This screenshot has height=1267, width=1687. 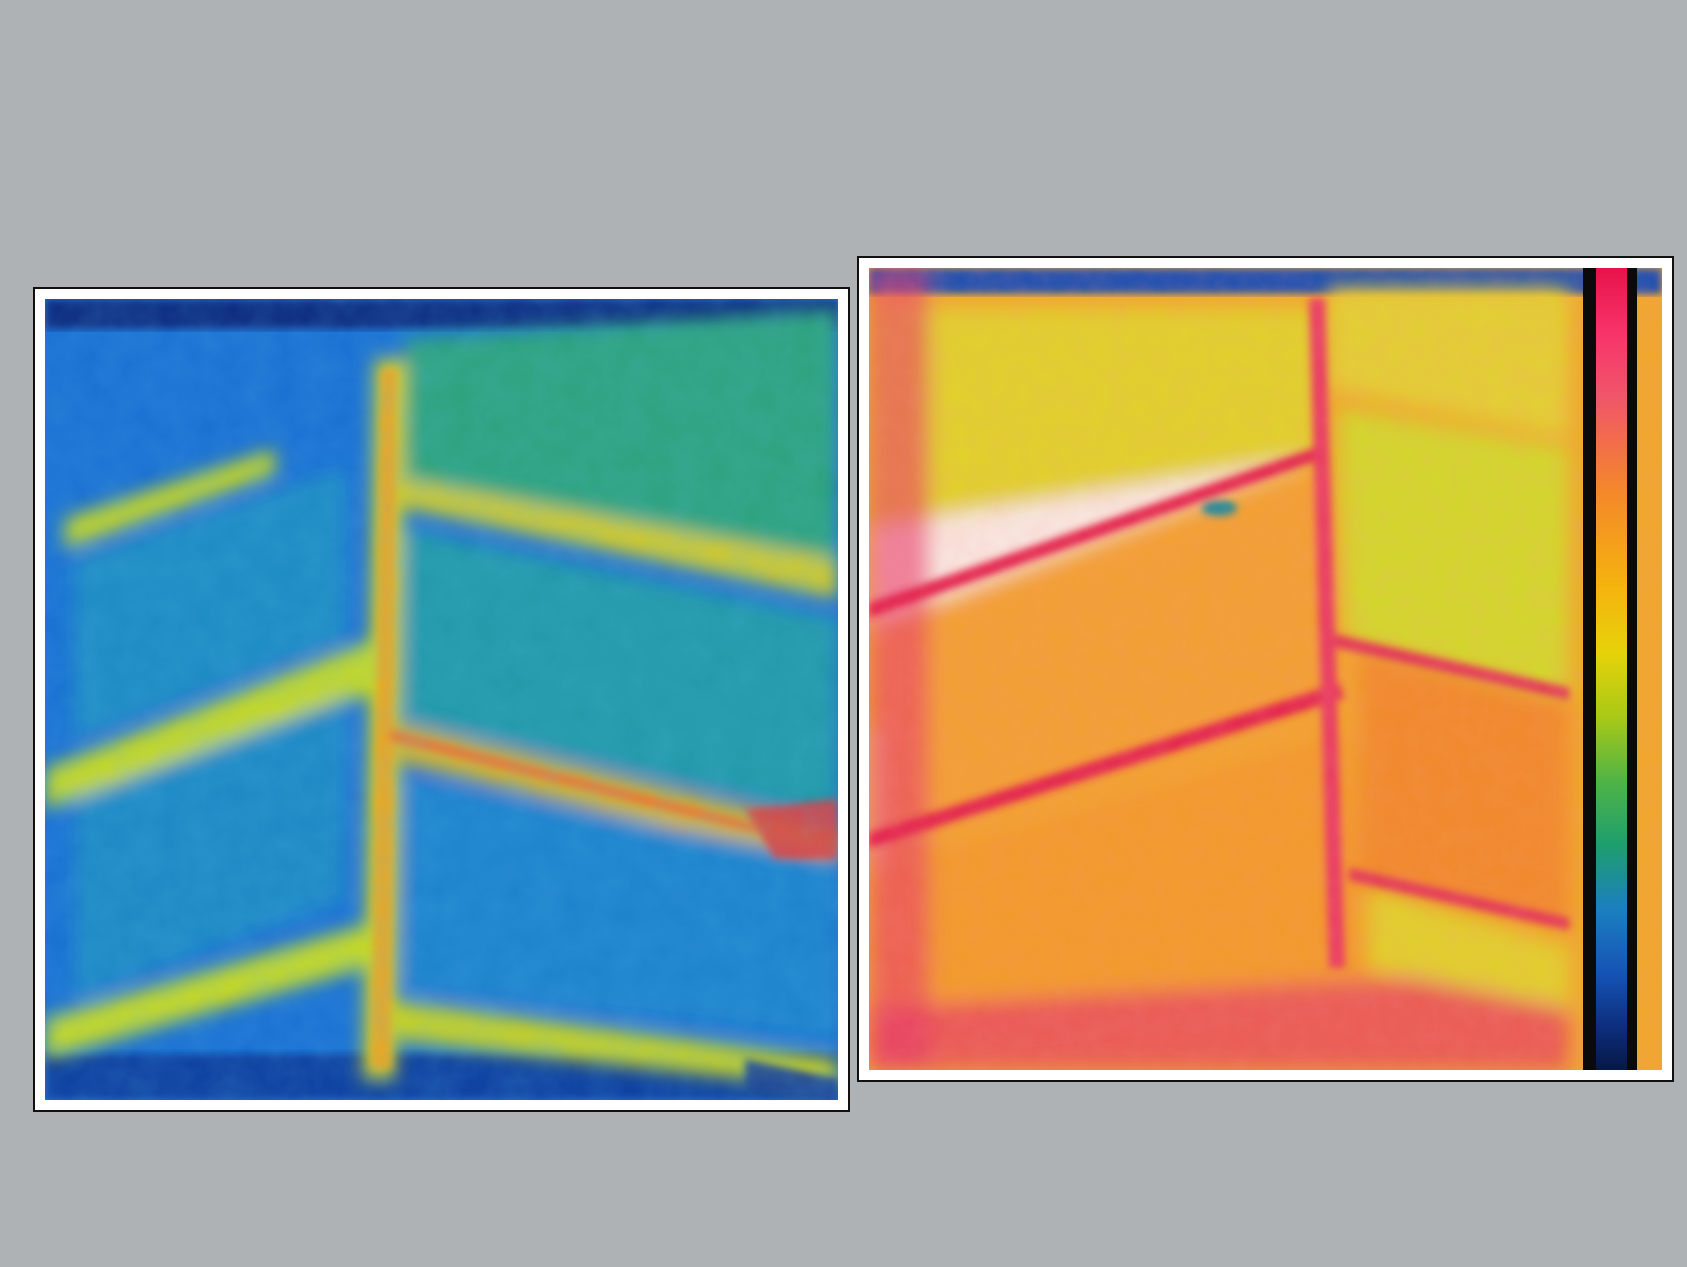 I want to click on color-scale-gradient, so click(x=1611, y=669).